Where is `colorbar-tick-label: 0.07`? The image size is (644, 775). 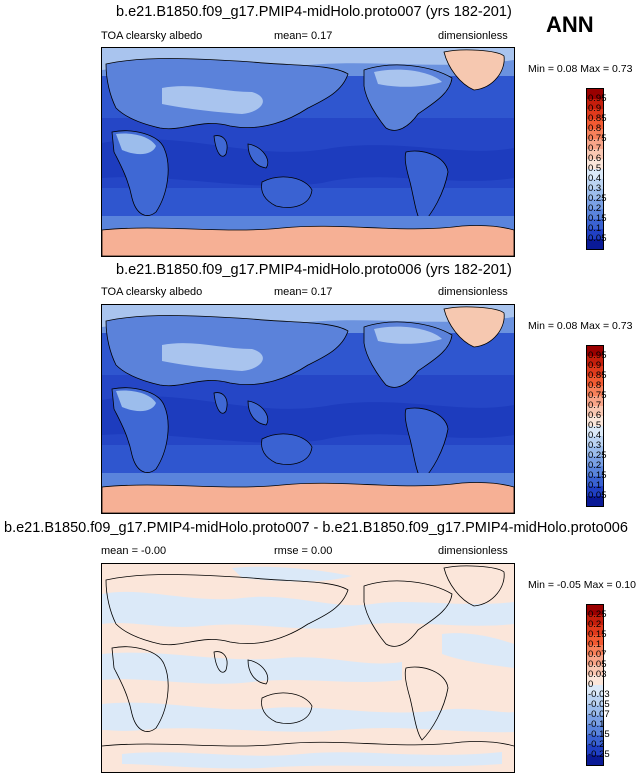
colorbar-tick-label: 0.07 is located at coordinates (597, 654).